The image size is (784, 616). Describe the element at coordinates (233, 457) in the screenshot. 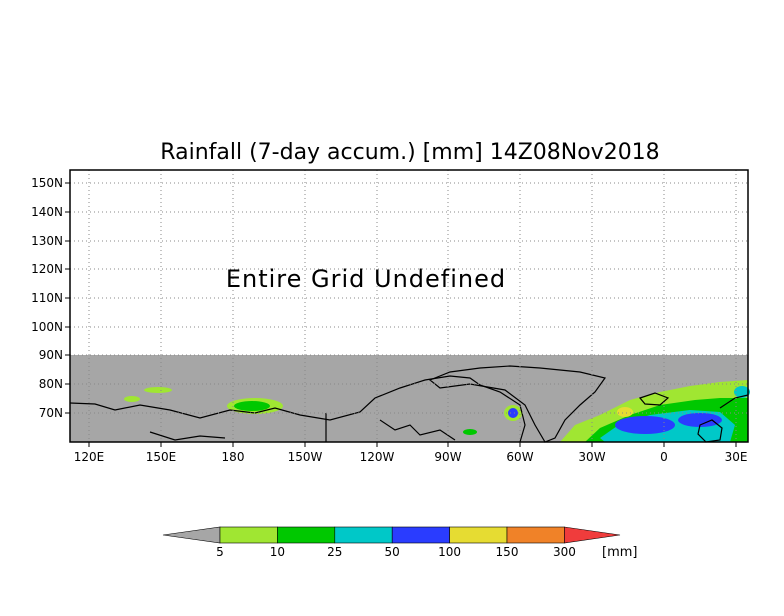

I see `lon-label: 180` at that location.